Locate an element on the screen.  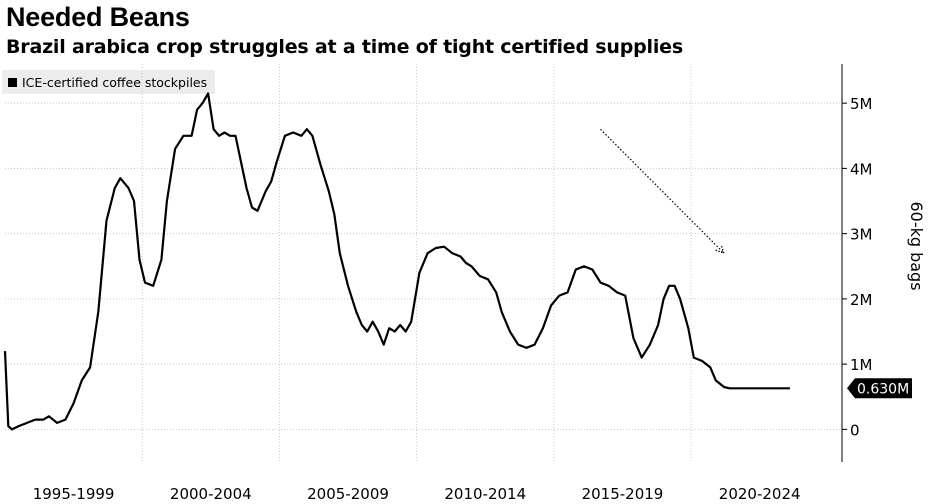
y-tick-label: 3M is located at coordinates (861, 235).